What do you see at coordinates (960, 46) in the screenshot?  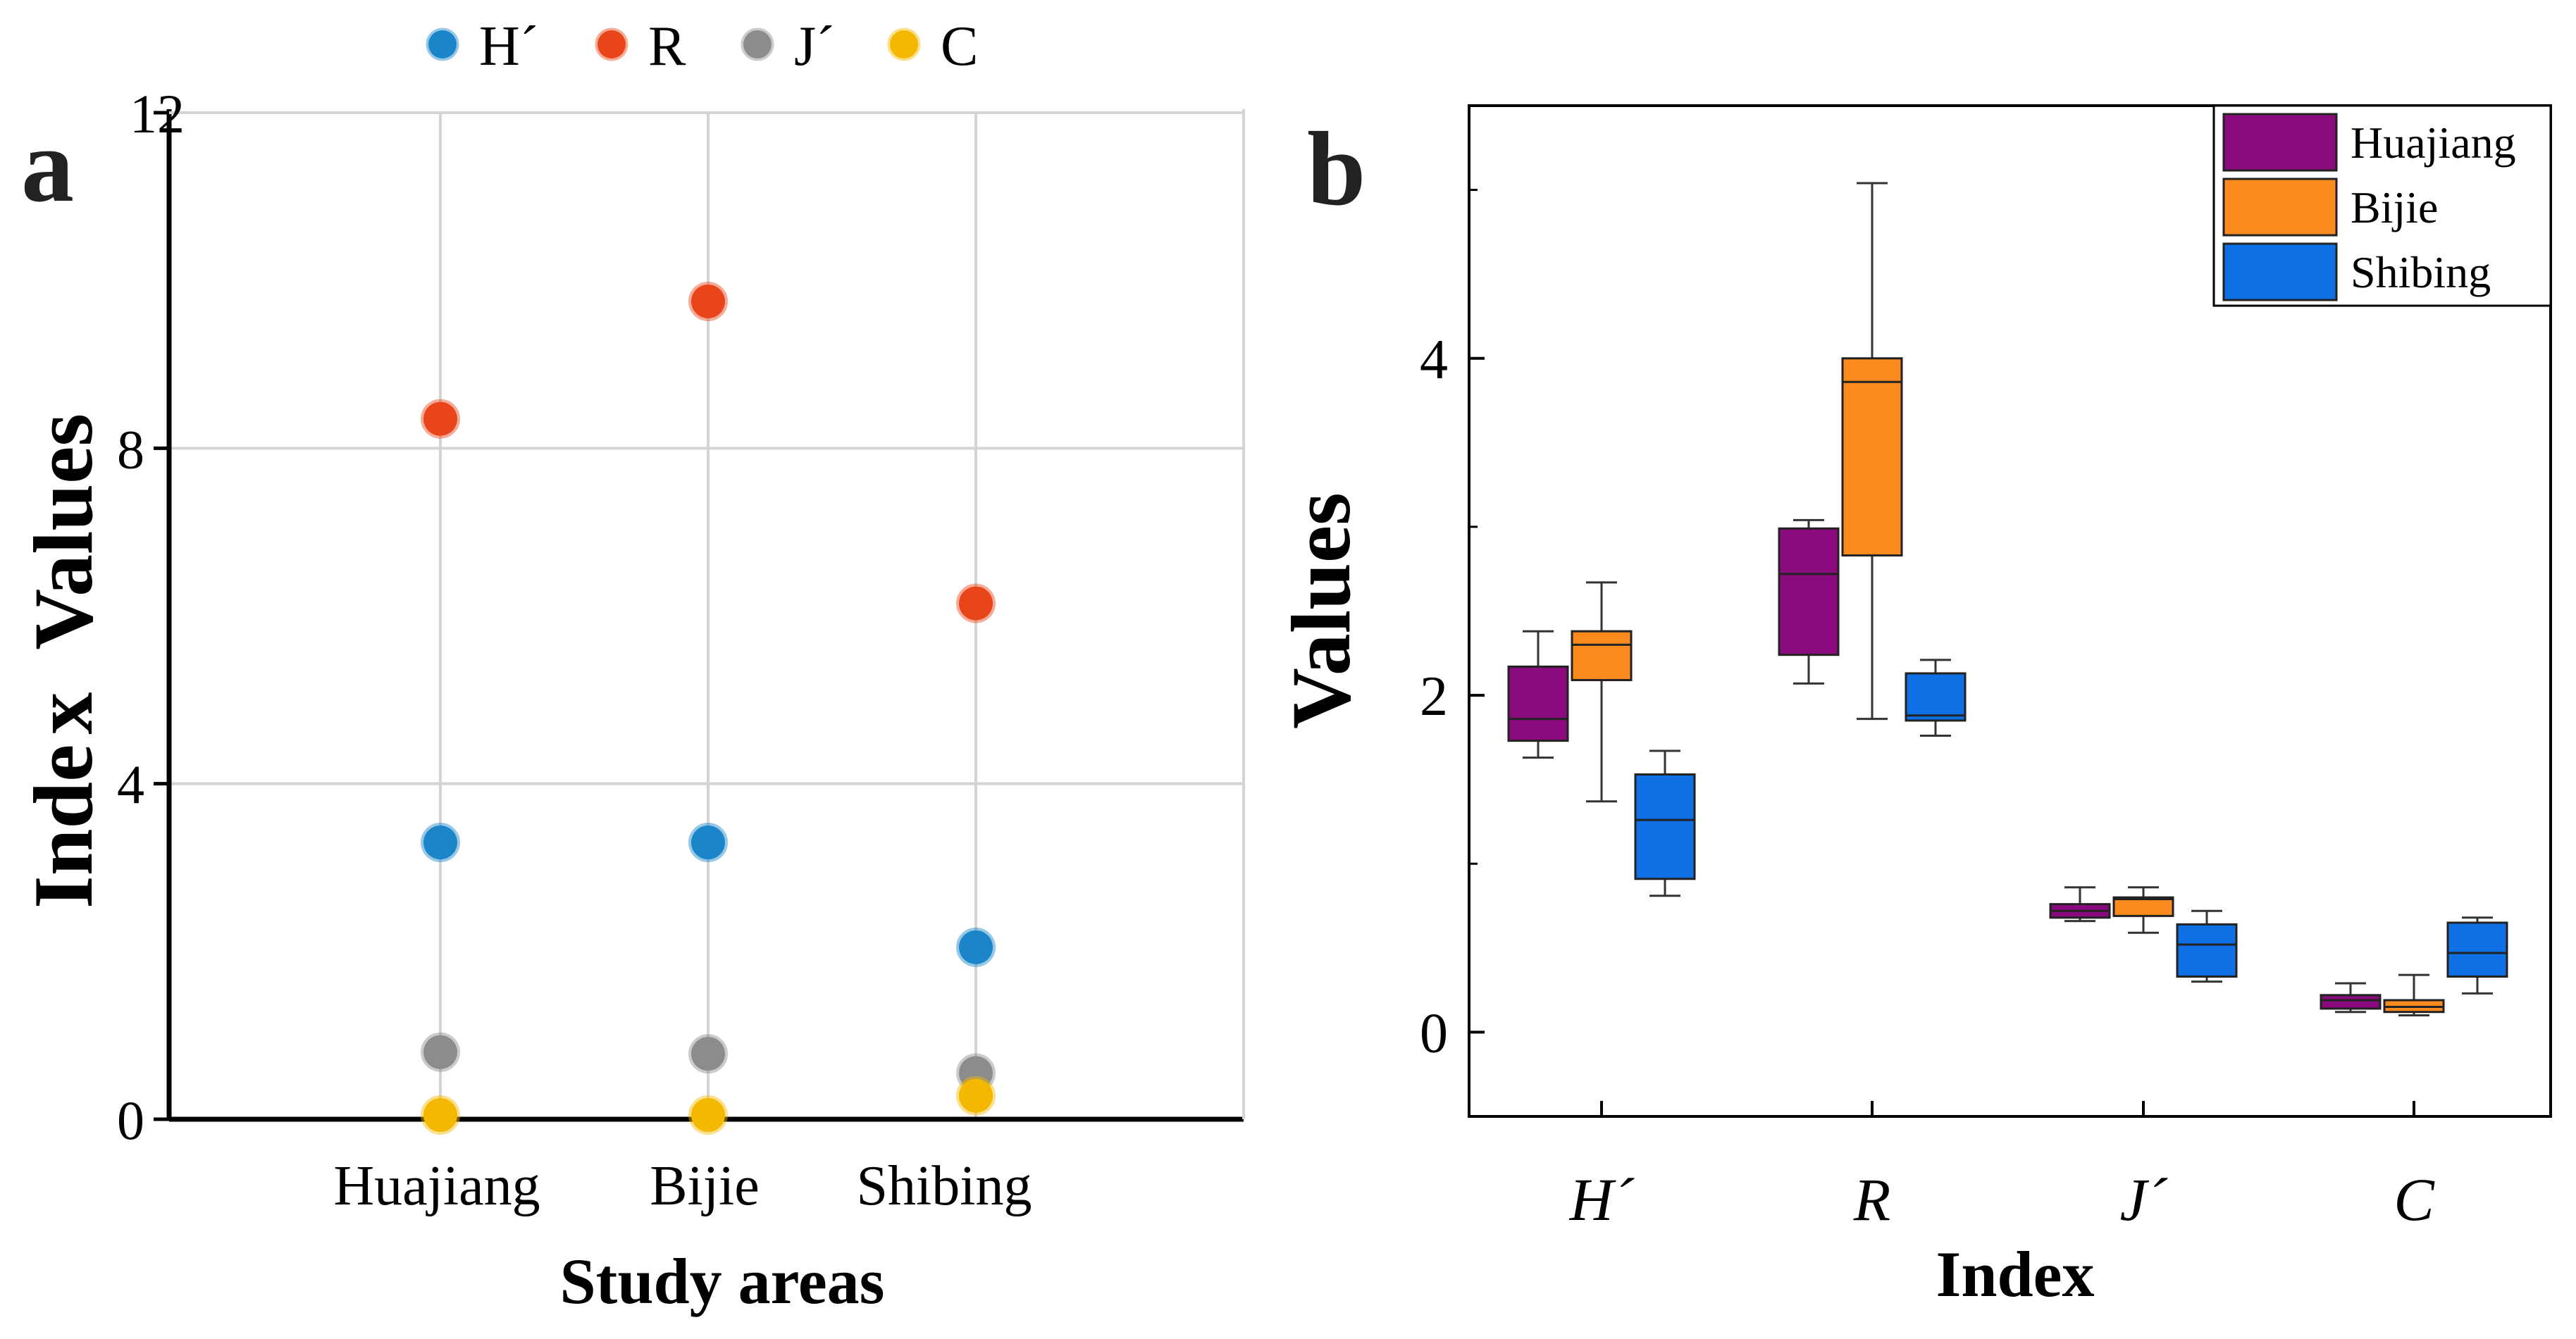 I see `panel-a-legend-label-c: C` at bounding box center [960, 46].